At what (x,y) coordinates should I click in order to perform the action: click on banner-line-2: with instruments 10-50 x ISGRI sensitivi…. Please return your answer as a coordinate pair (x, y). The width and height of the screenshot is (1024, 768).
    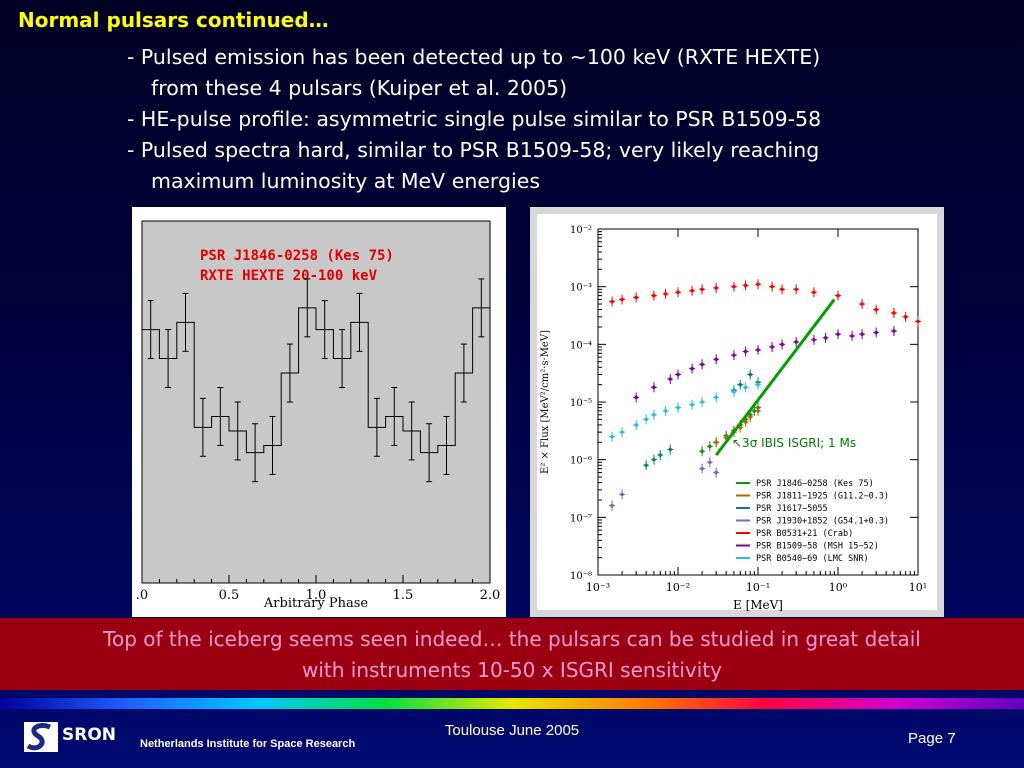
    Looking at the image, I should click on (512, 670).